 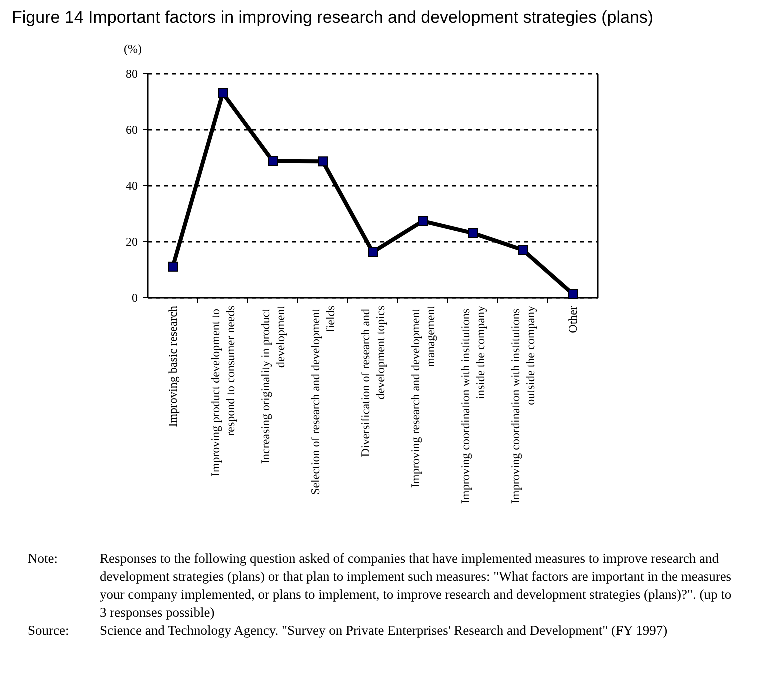 What do you see at coordinates (273, 384) in the screenshot?
I see `x-tick-label: Increasing originality in product development` at bounding box center [273, 384].